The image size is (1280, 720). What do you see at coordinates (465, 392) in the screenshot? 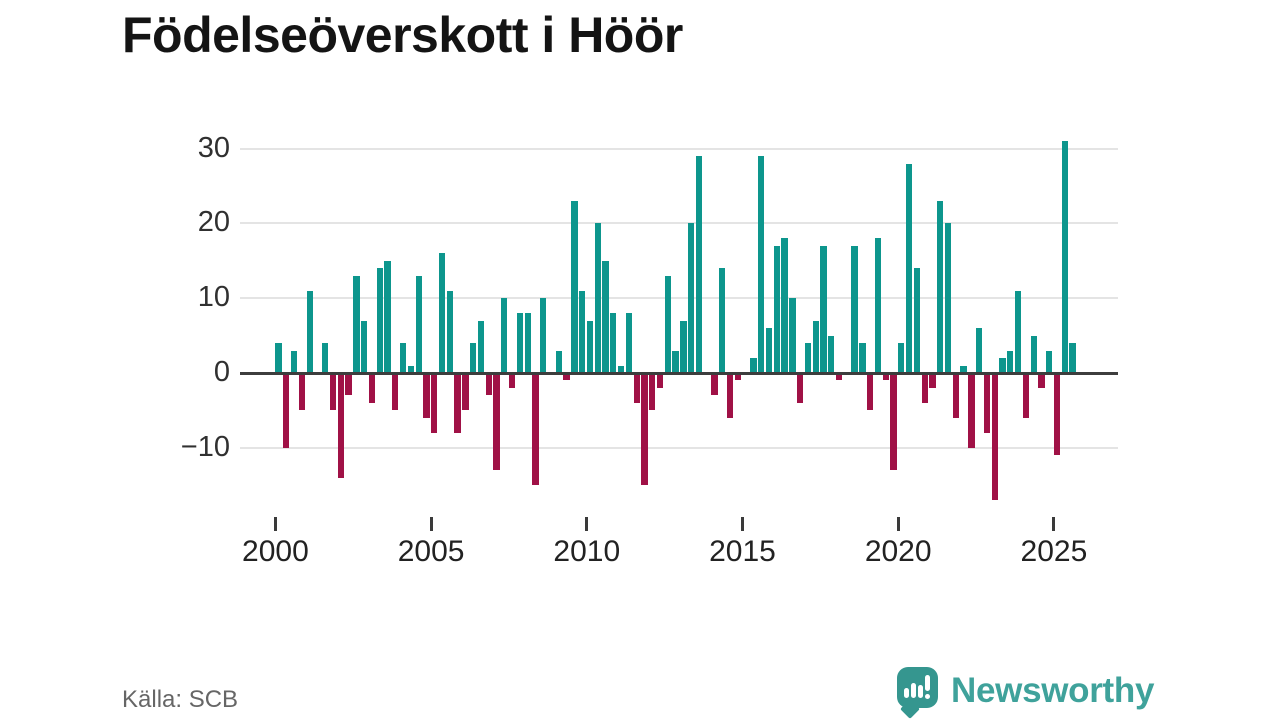
I see `bar-2006Q1` at bounding box center [465, 392].